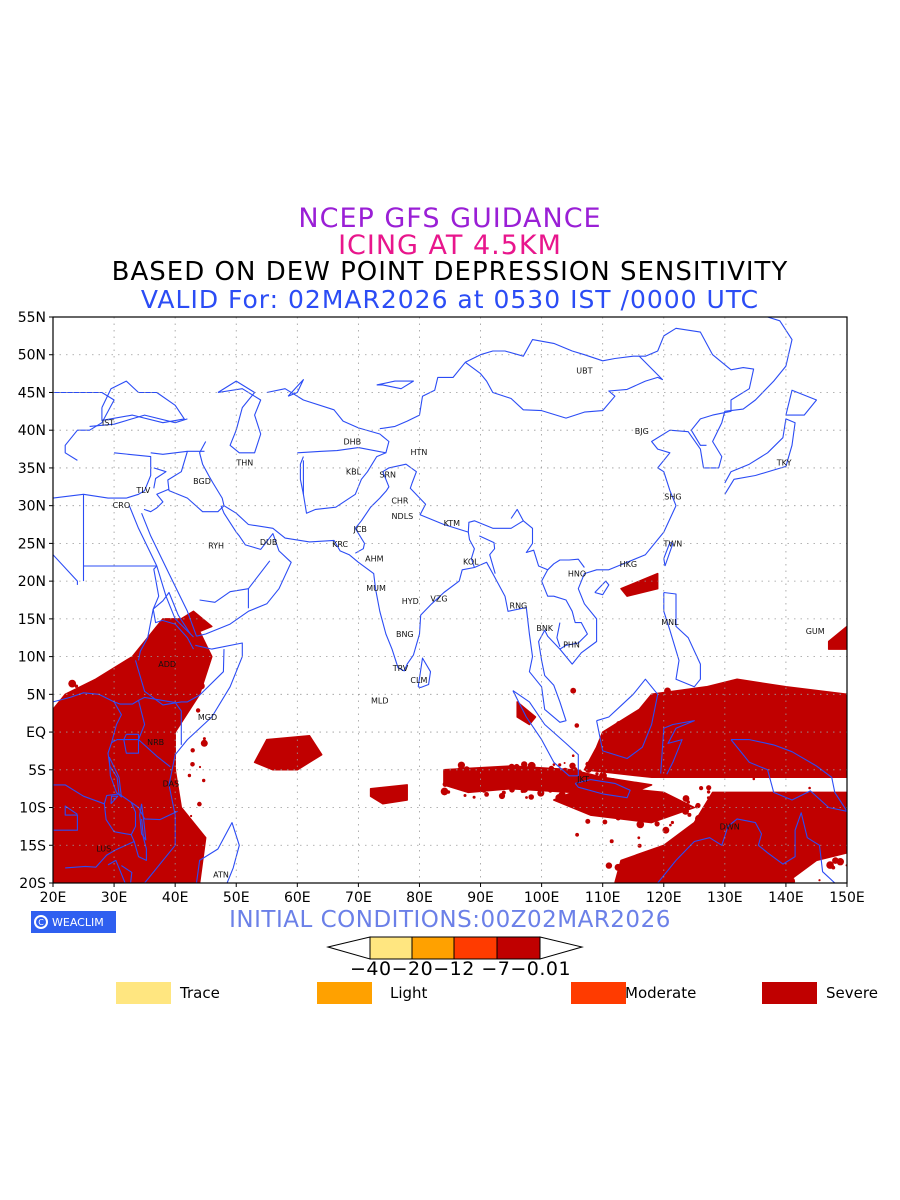 The image size is (900, 1200). Describe the element at coordinates (103, 848) in the screenshot. I see `station-label: LUS` at that location.